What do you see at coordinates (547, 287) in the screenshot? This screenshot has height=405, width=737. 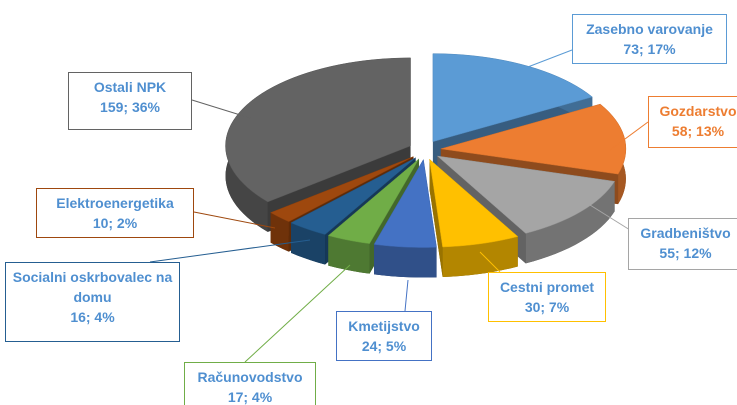 I see `label-name: Cestni promet` at bounding box center [547, 287].